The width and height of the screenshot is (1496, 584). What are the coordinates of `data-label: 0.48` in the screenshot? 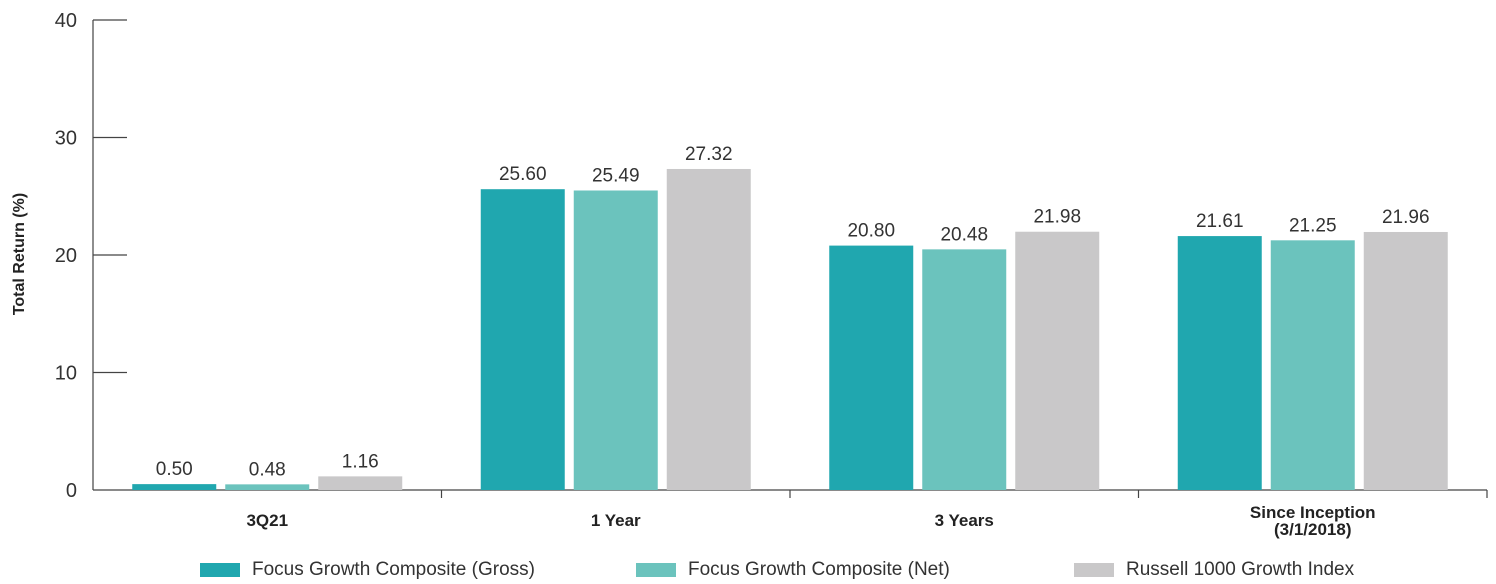 It's located at (267, 469).